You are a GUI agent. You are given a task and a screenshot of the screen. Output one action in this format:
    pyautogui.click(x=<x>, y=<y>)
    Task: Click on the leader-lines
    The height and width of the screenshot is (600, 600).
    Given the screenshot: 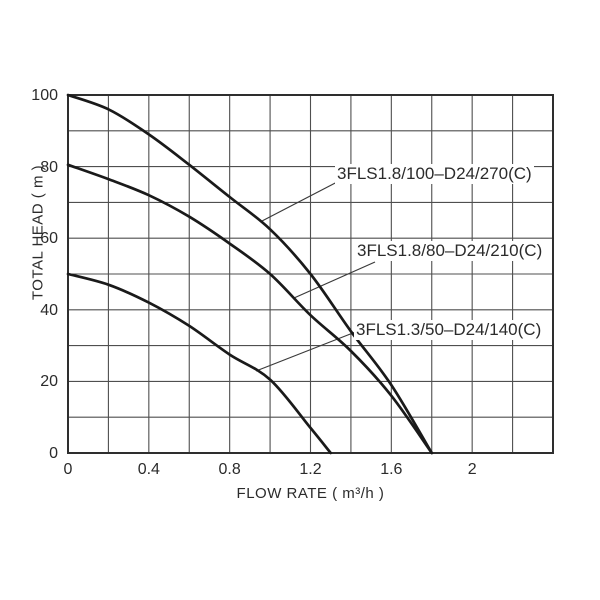 What is the action you would take?
    pyautogui.click(x=315, y=275)
    